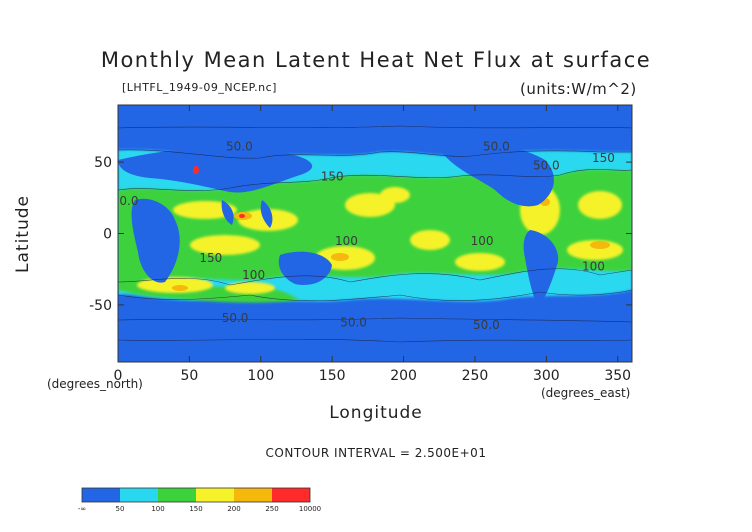 The height and width of the screenshot is (532, 752). Describe the element at coordinates (118, 376) in the screenshot. I see `x-tick-label: 0` at that location.